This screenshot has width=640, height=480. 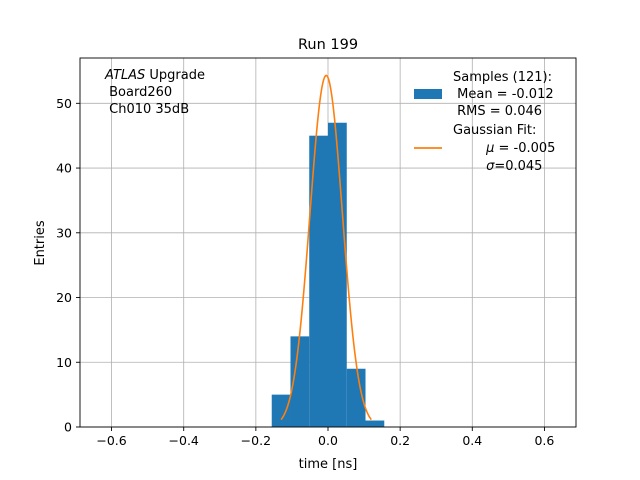 I want to click on y-tick-label: 30, so click(x=64, y=232).